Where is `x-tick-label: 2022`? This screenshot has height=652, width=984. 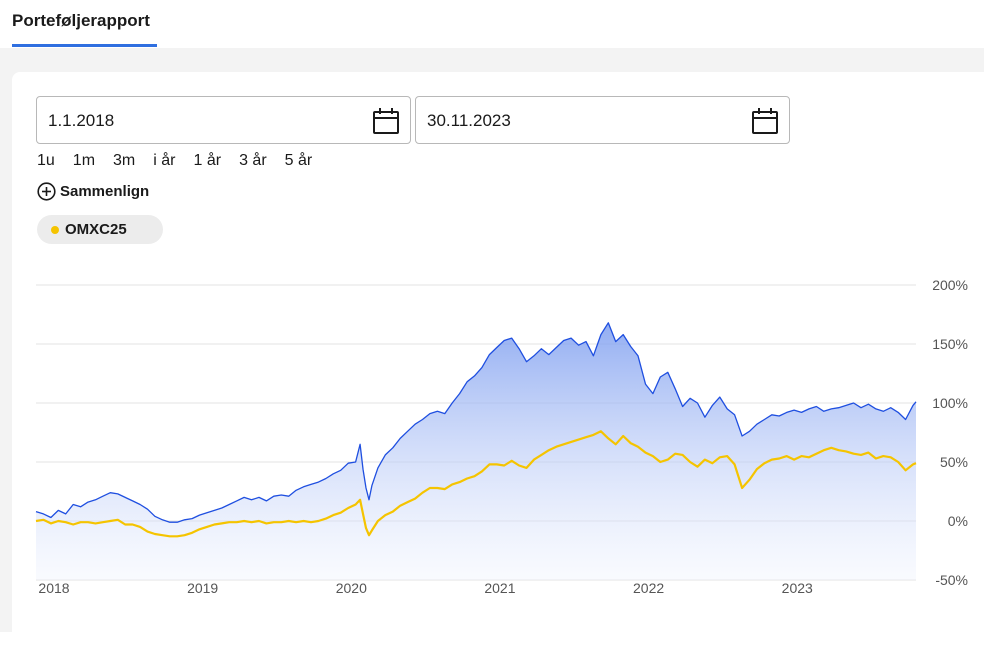 x-tick-label: 2022 is located at coordinates (648, 588).